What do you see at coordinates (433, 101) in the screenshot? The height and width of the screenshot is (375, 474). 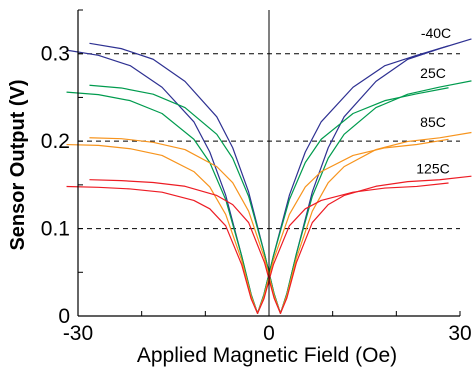 I see `series-labels: -40C 25C 85C 125C` at bounding box center [433, 101].